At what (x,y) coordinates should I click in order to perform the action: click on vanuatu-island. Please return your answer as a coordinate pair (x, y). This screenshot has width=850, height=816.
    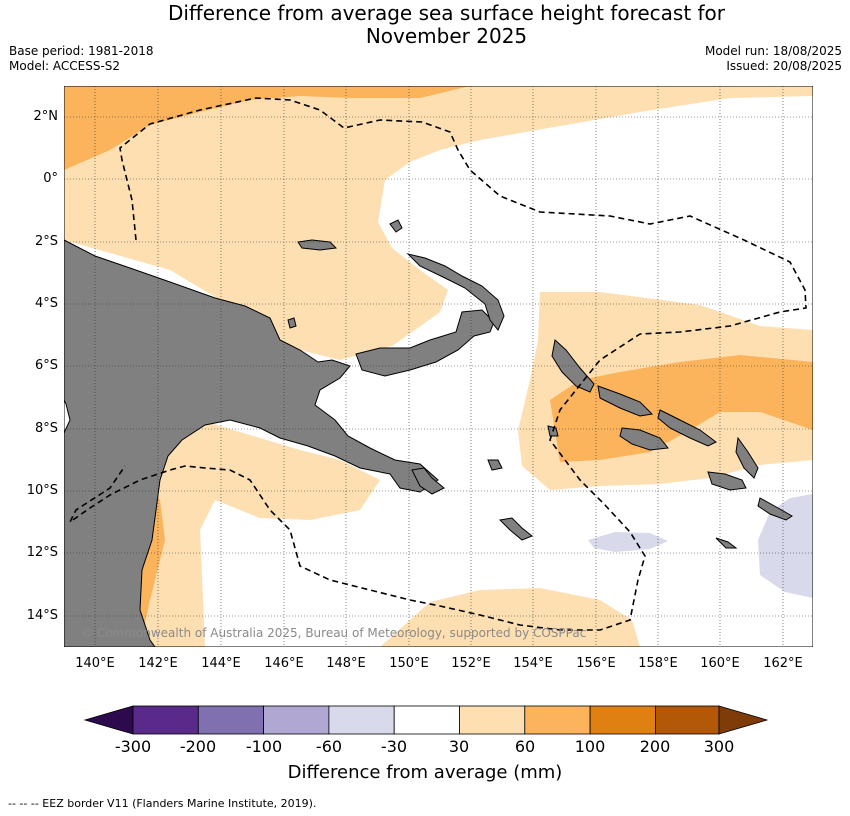
    Looking at the image, I should click on (775, 509).